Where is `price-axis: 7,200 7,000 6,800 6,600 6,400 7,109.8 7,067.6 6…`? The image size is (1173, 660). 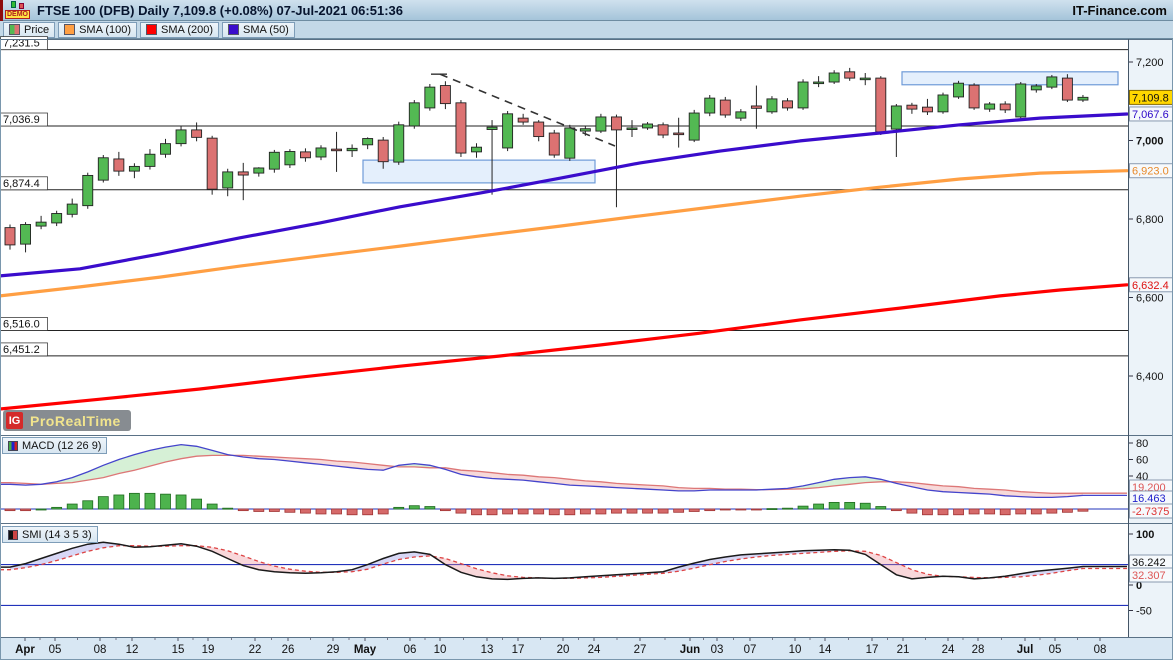 price-axis: 7,200 7,000 6,800 6,600 6,400 7,109.8 7,067.6 6… is located at coordinates (1150, 337).